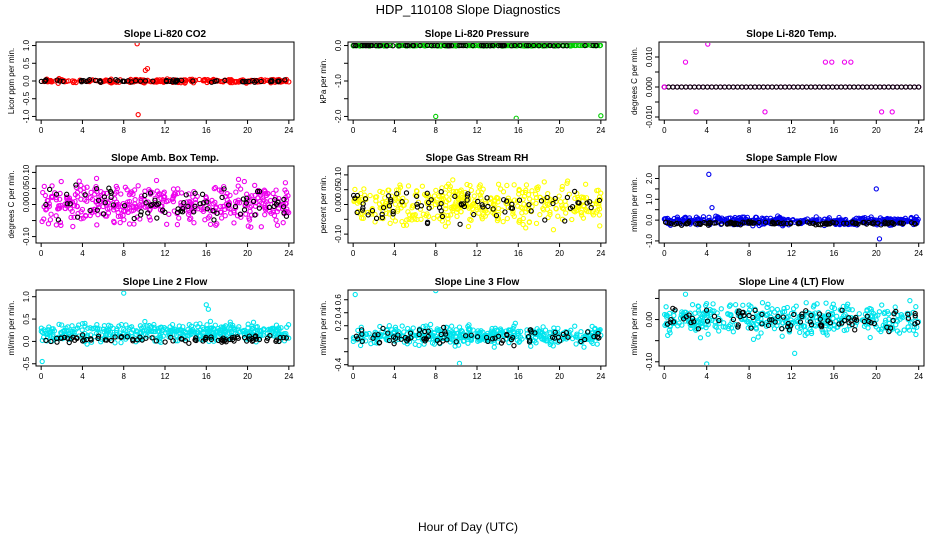 The width and height of the screenshot is (936, 540). What do you see at coordinates (476, 207) in the screenshot?
I see `series-reference` at bounding box center [476, 207].